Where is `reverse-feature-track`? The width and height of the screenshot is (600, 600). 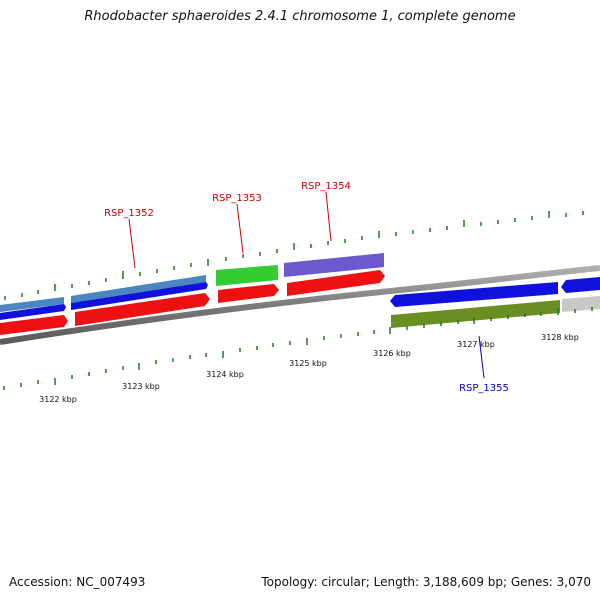 reverse-feature-track is located at coordinates (495, 302).